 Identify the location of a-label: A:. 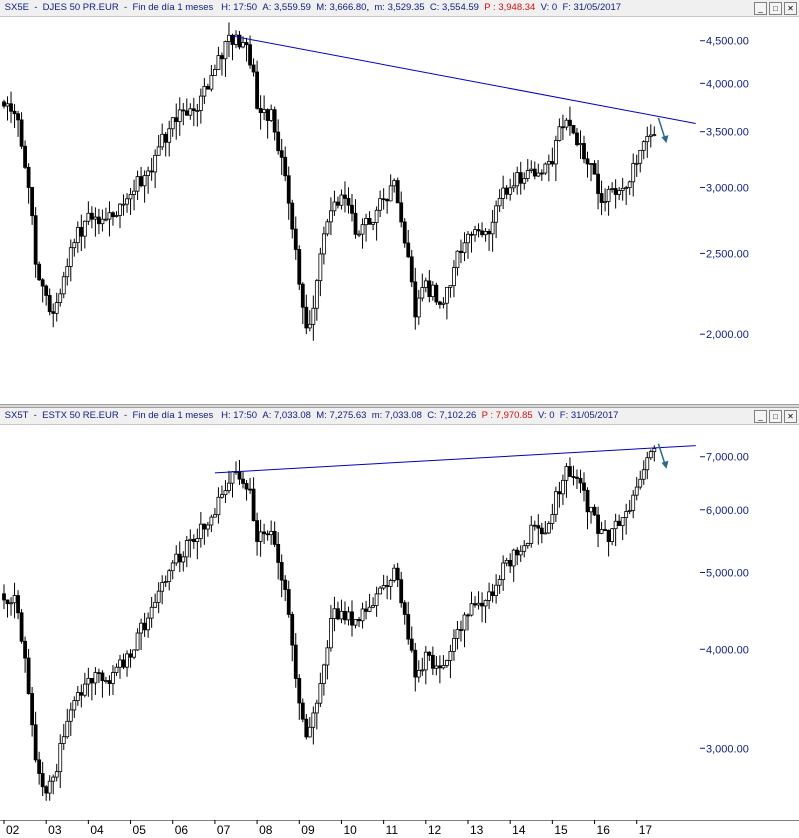
(267, 415).